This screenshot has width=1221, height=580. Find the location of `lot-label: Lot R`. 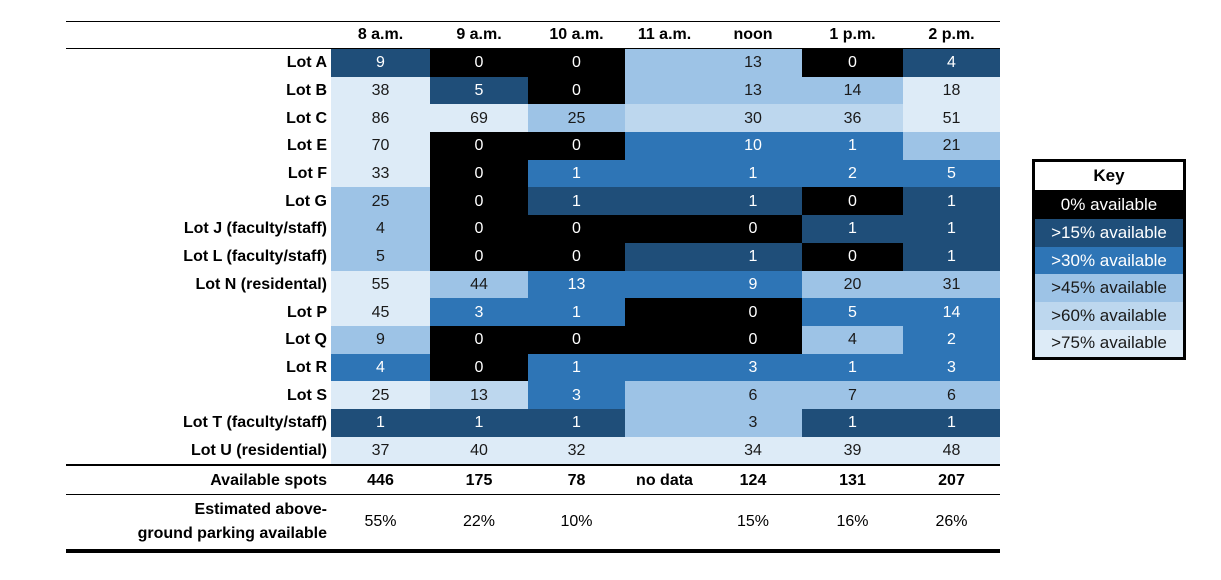

lot-label: Lot R is located at coordinates (306, 367).